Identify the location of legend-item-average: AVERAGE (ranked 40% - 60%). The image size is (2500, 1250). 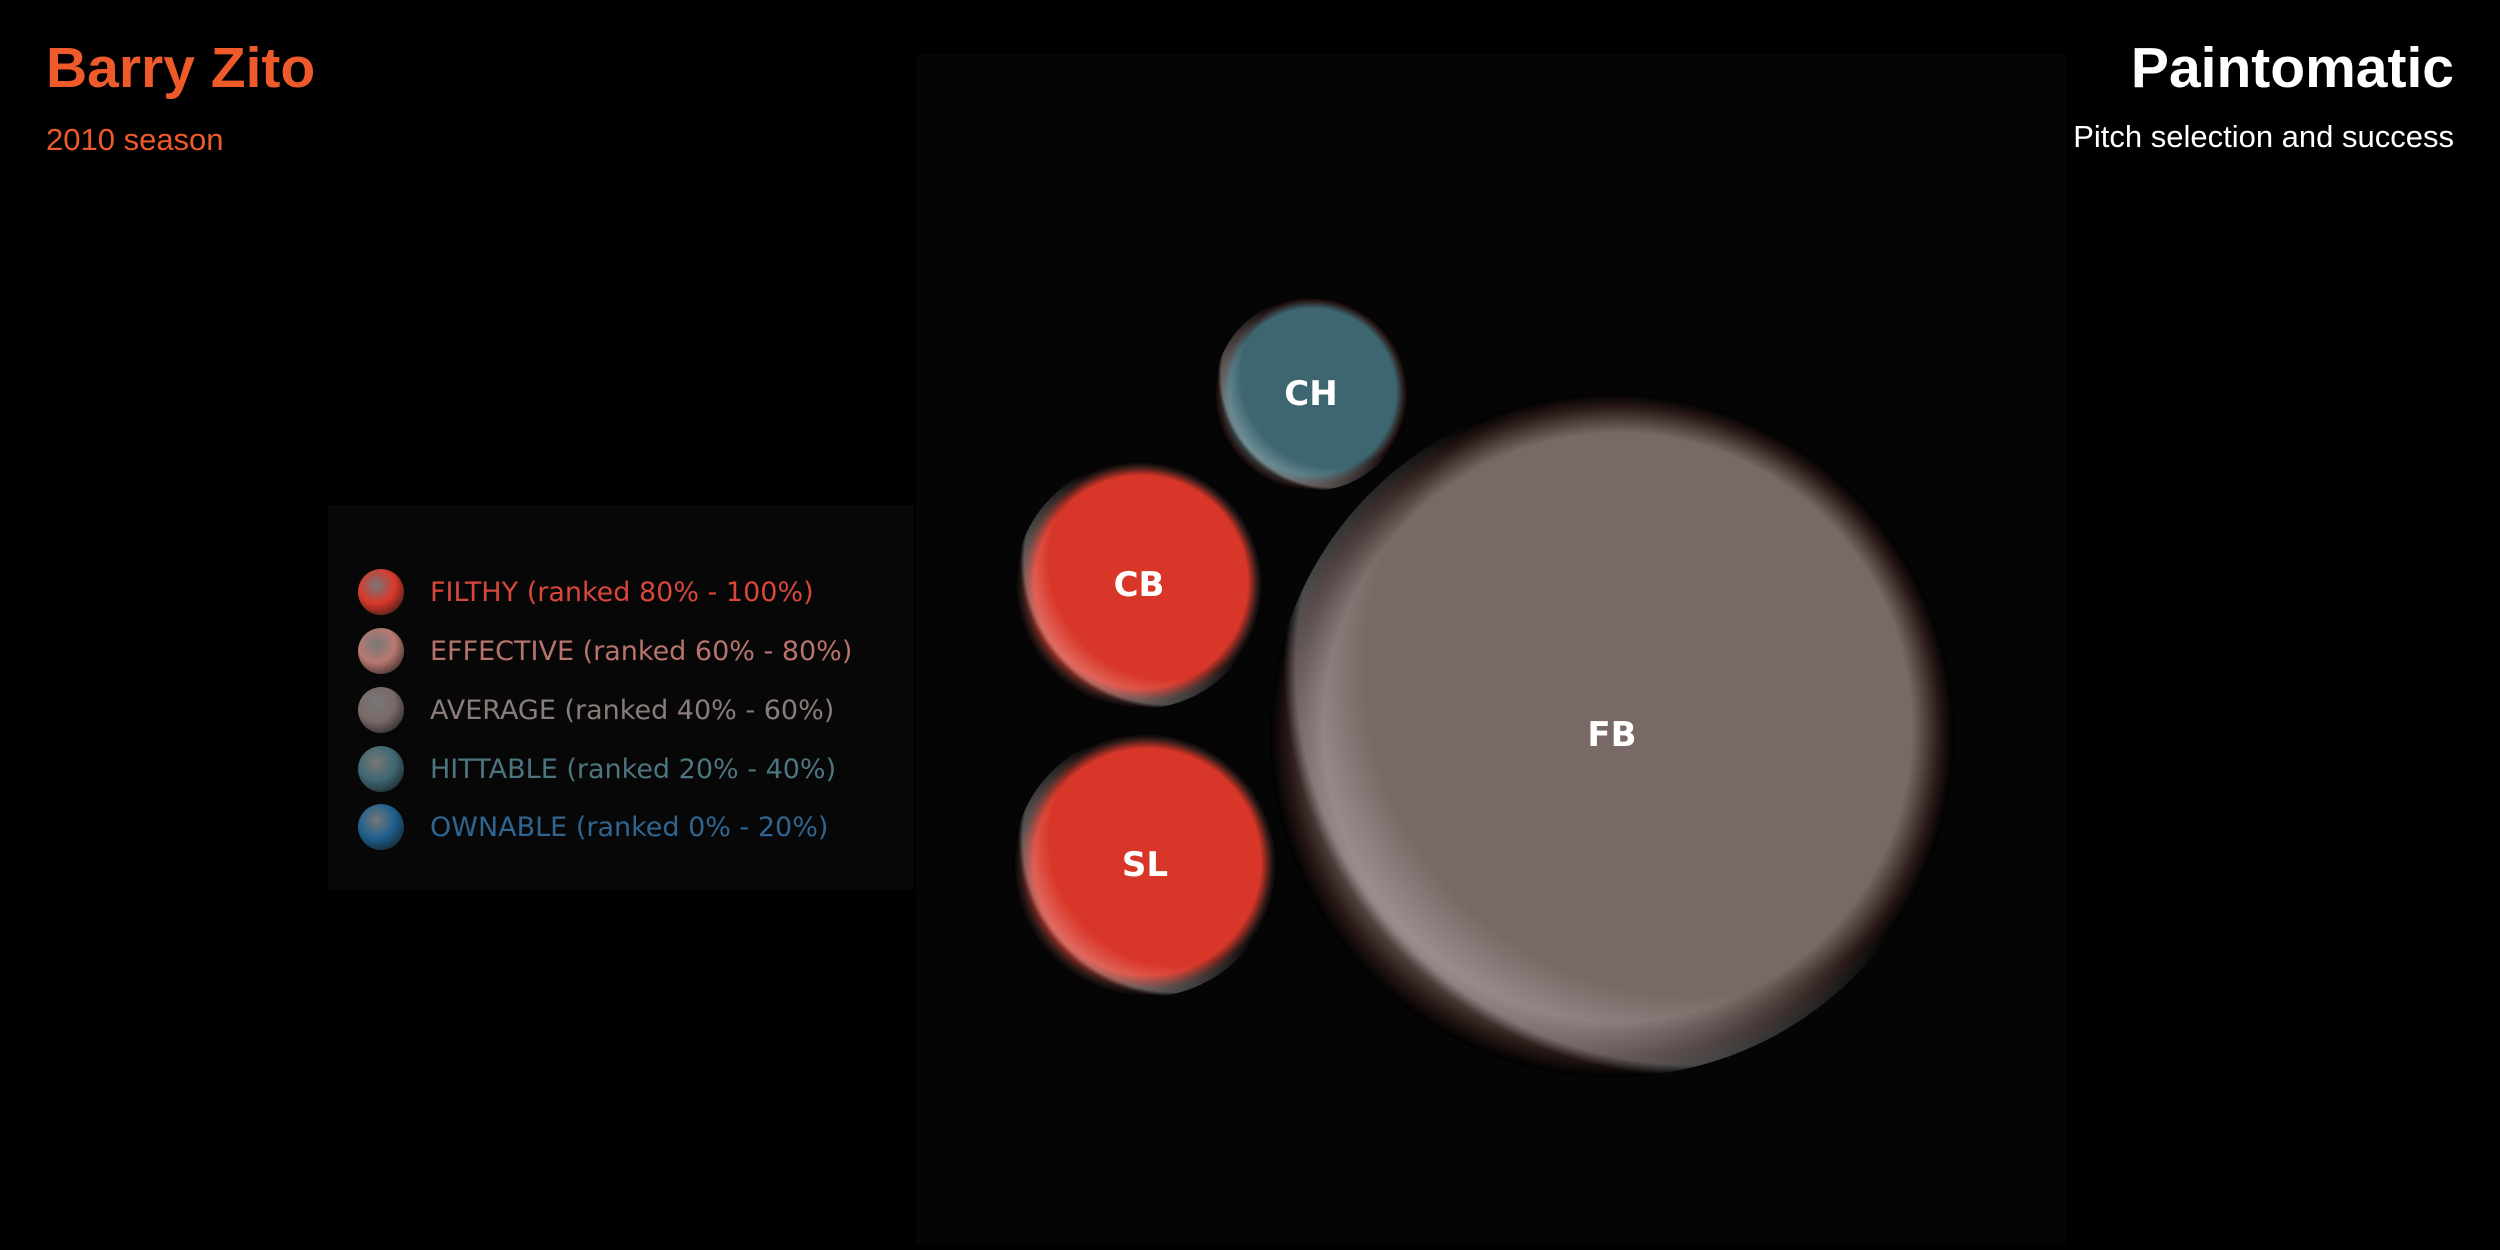
(596, 710).